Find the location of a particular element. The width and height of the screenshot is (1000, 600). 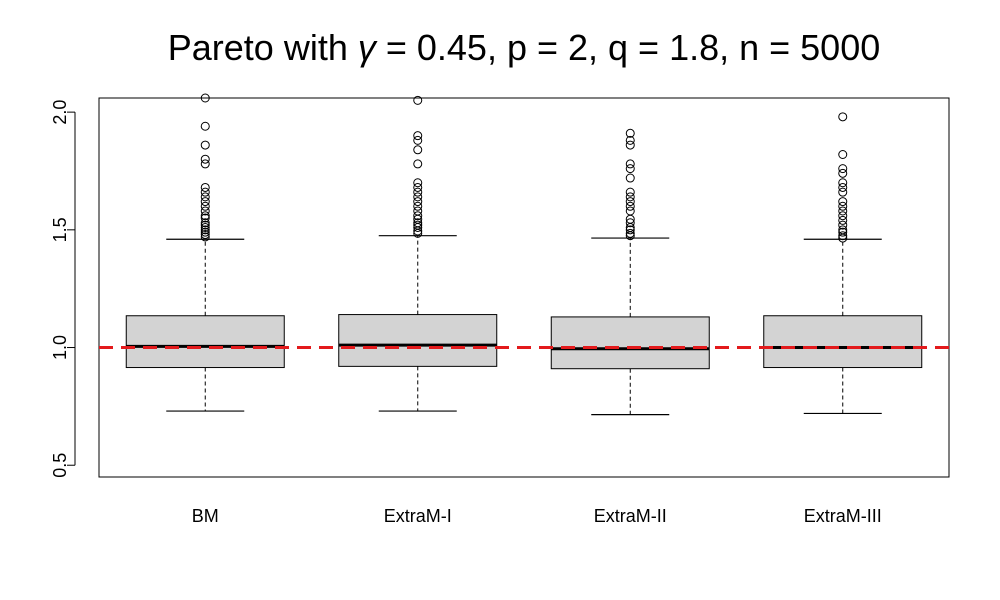

y-tick-label: 2.0 is located at coordinates (60, 112).